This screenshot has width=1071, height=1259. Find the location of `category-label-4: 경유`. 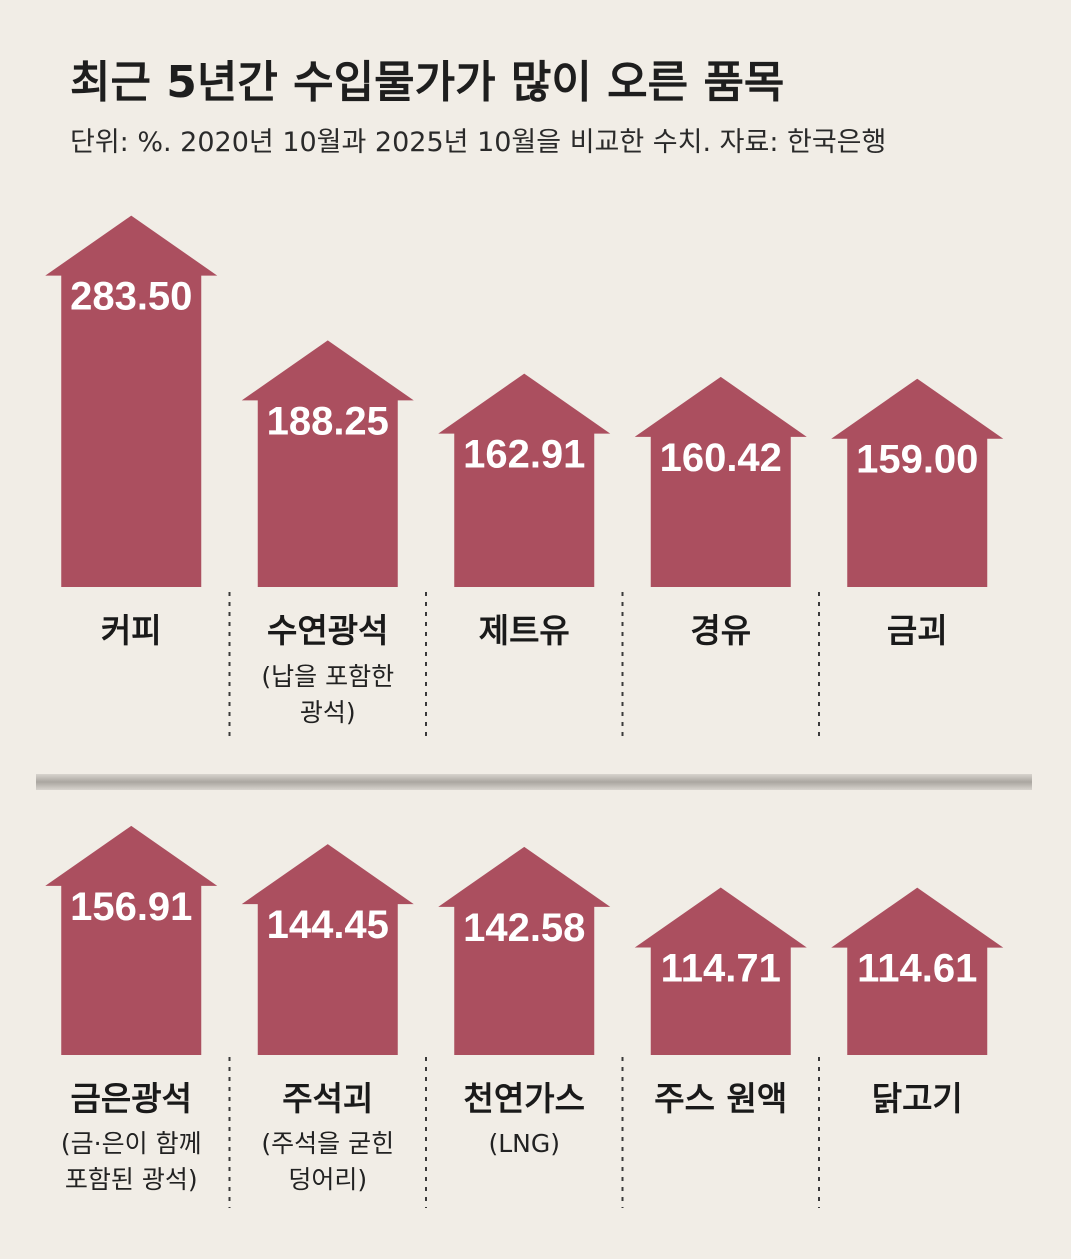

category-label-4: 경유 is located at coordinates (720, 630).